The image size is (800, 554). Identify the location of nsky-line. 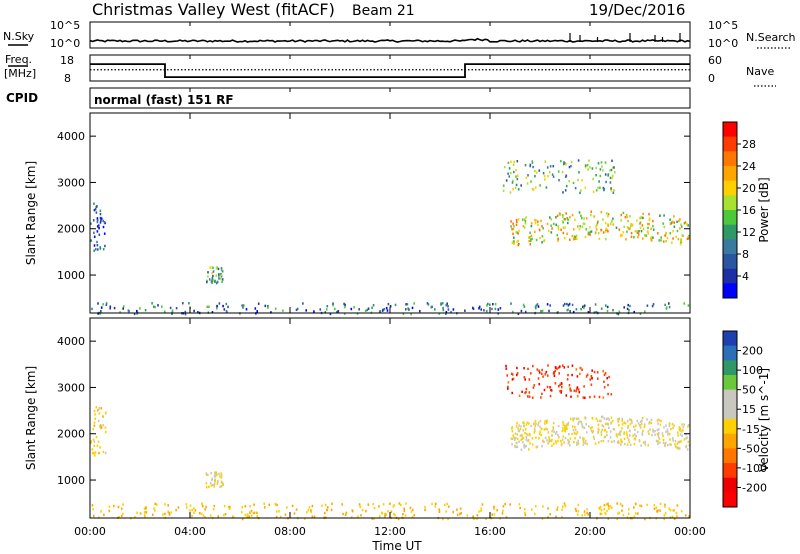
(390, 40).